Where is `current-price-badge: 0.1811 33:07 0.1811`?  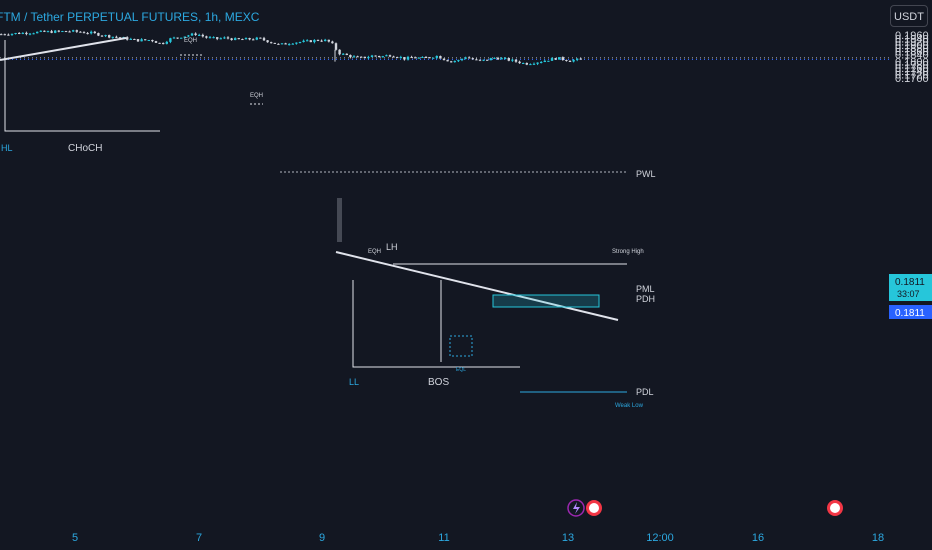 current-price-badge: 0.1811 33:07 0.1811 is located at coordinates (910, 296).